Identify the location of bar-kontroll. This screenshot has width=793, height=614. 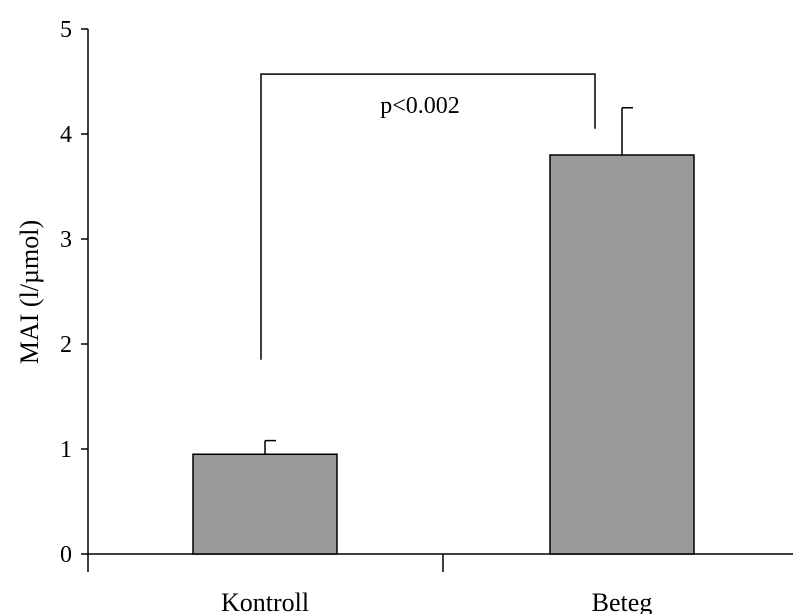
(265, 504).